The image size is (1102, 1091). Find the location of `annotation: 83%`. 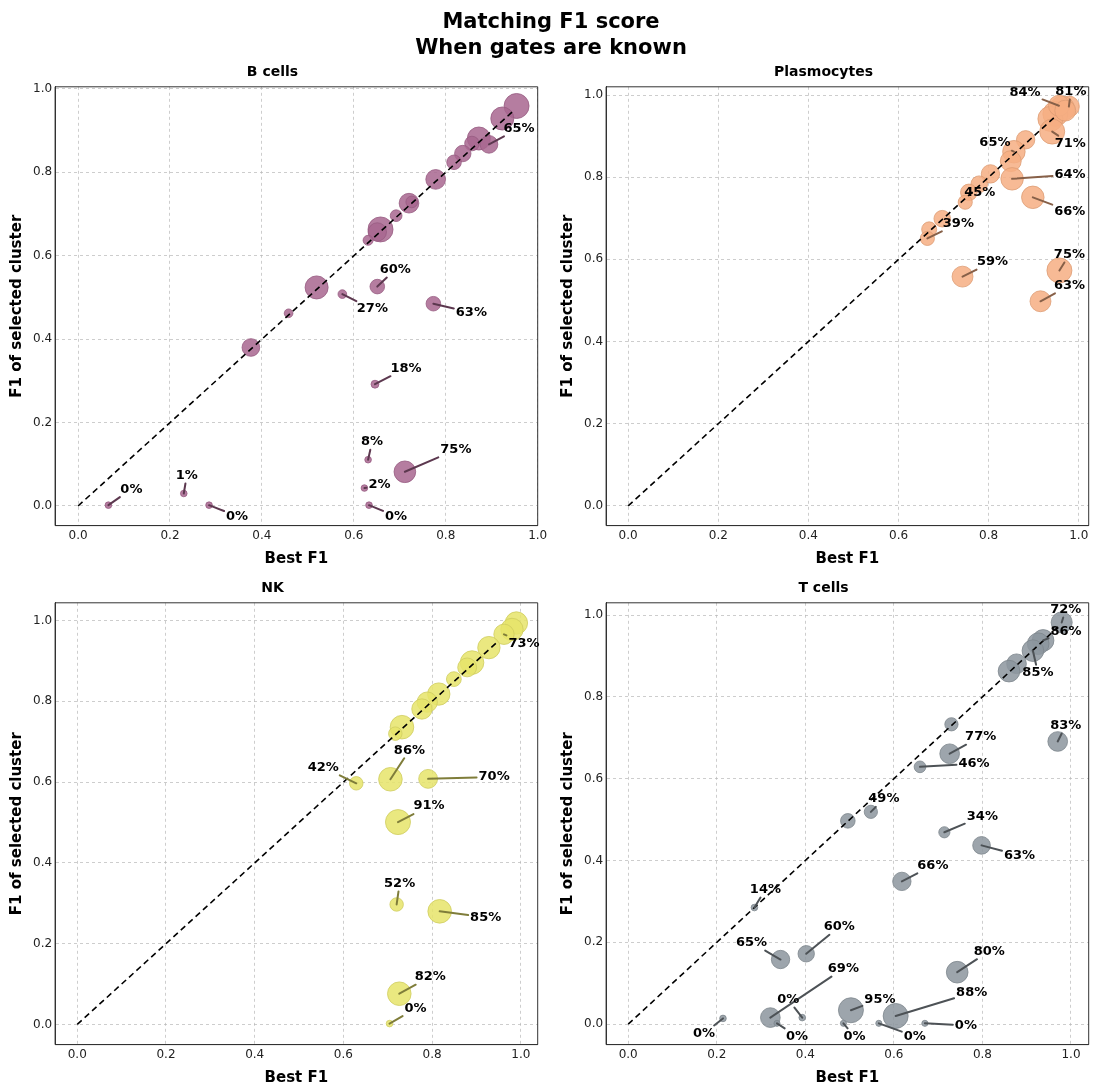

annotation: 83% is located at coordinates (1066, 724).